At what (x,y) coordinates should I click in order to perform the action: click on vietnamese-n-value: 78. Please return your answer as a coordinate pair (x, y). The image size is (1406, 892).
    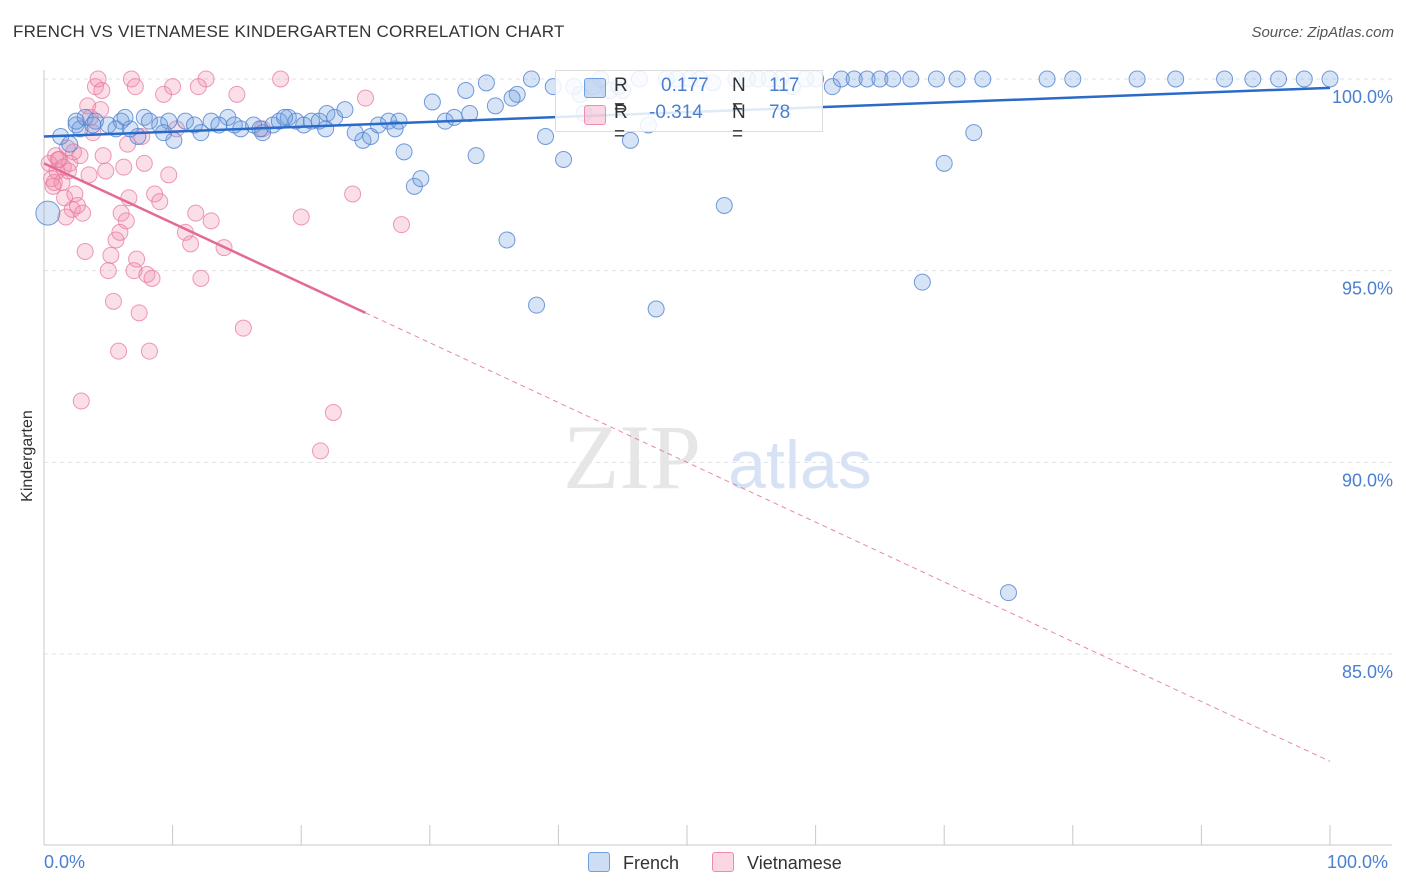
    Looking at the image, I should click on (780, 112).